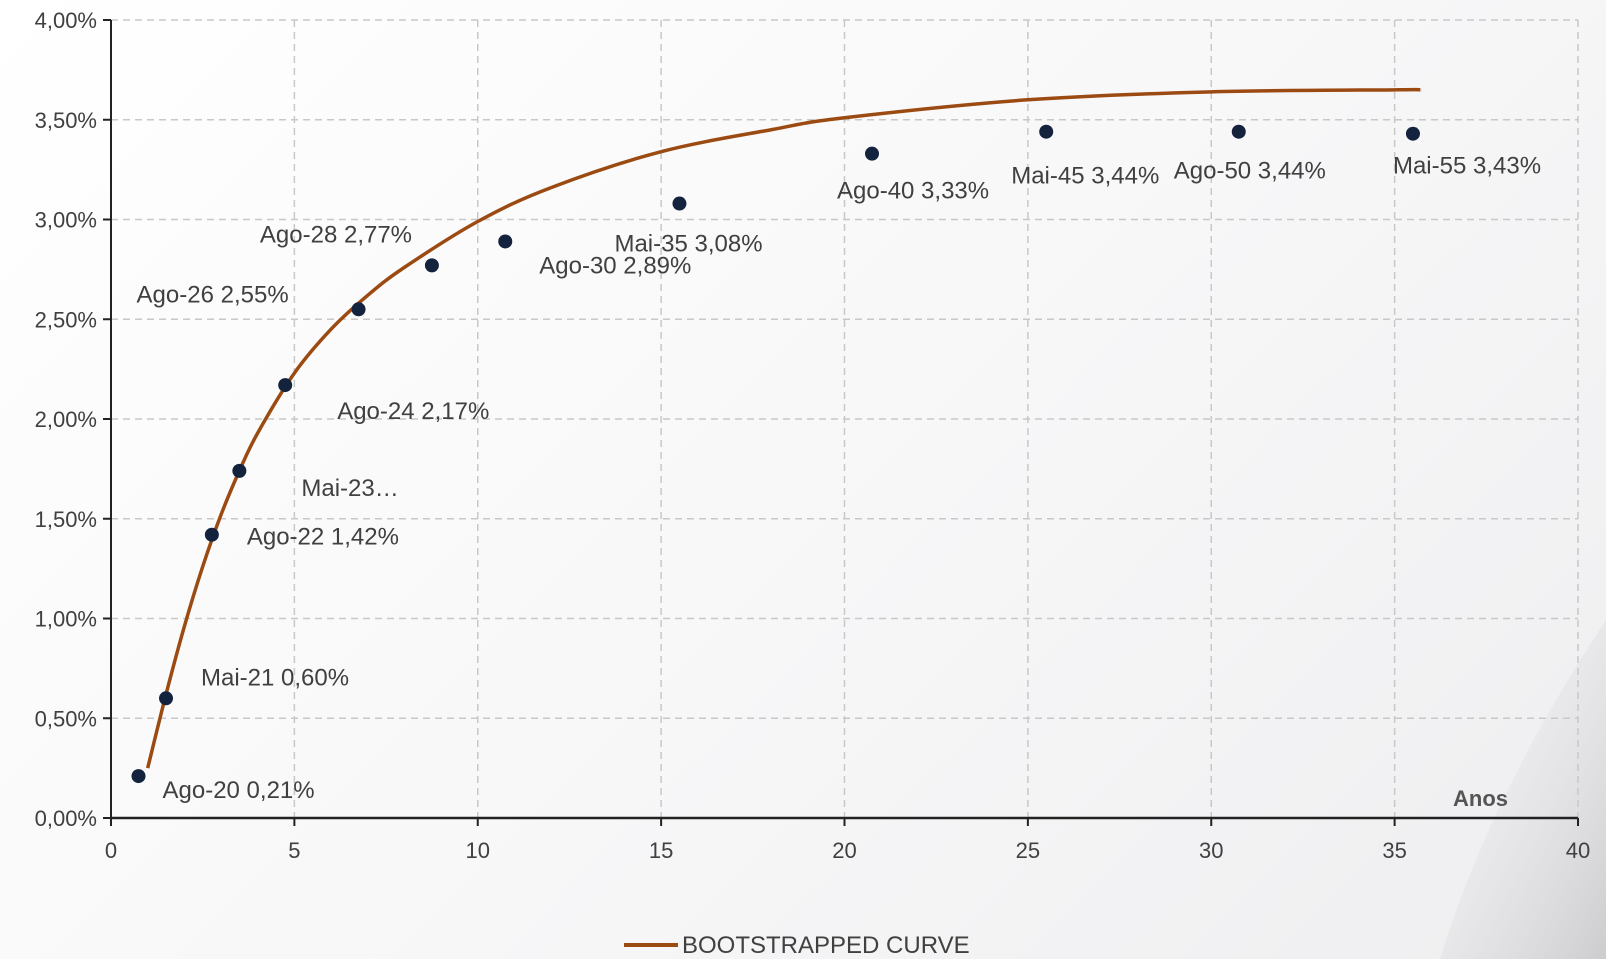  I want to click on x-tick-label: 30, so click(1211, 850).